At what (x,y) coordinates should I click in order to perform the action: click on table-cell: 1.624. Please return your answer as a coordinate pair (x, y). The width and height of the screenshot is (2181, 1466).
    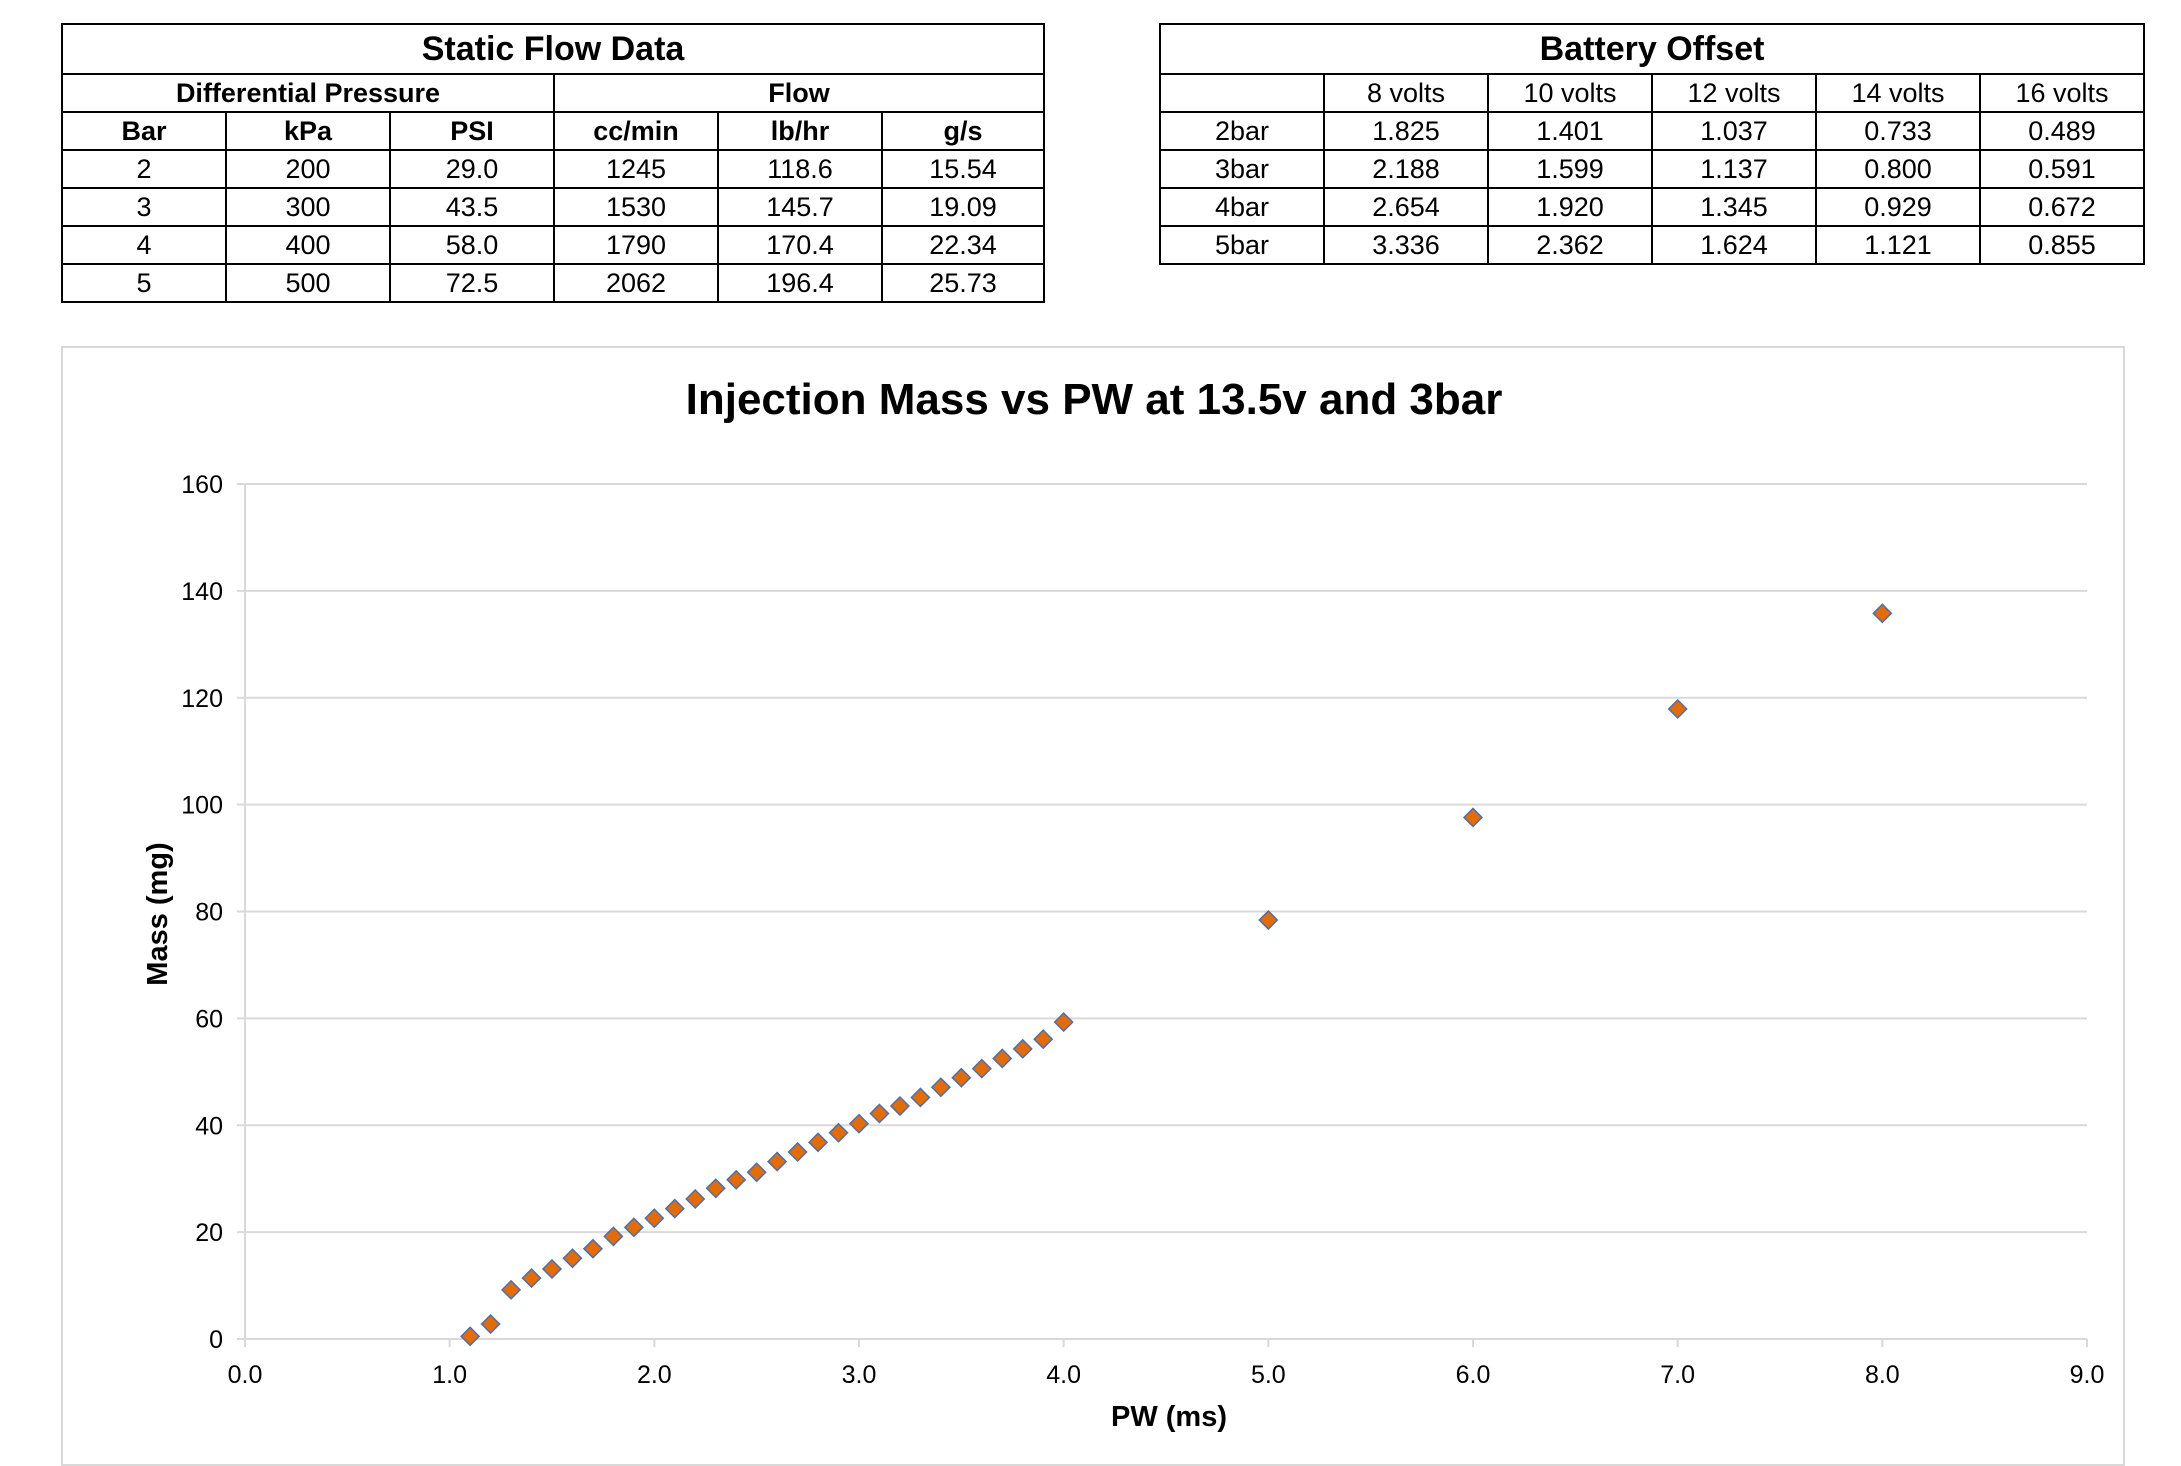
    Looking at the image, I should click on (1734, 245).